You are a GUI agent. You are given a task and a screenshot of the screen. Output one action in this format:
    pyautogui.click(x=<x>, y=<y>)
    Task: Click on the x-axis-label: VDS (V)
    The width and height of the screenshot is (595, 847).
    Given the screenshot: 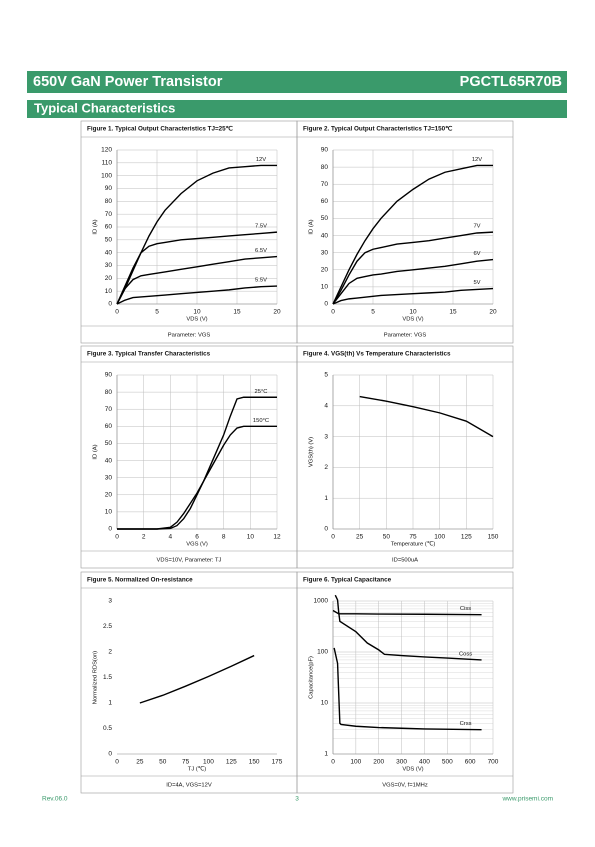 What is the action you would take?
    pyautogui.click(x=412, y=320)
    